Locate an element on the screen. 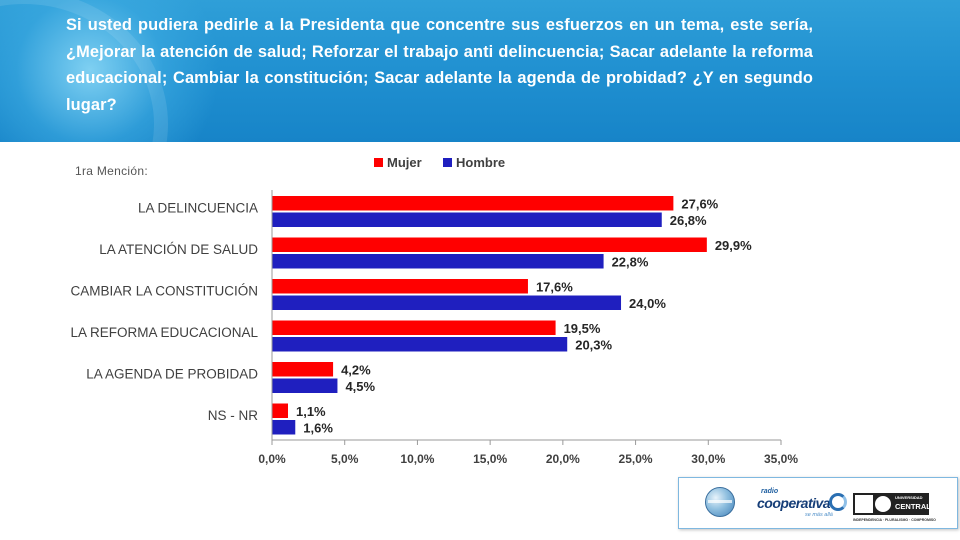  category-label: LA REFORMA EDUCACIONAL is located at coordinates (164, 332).